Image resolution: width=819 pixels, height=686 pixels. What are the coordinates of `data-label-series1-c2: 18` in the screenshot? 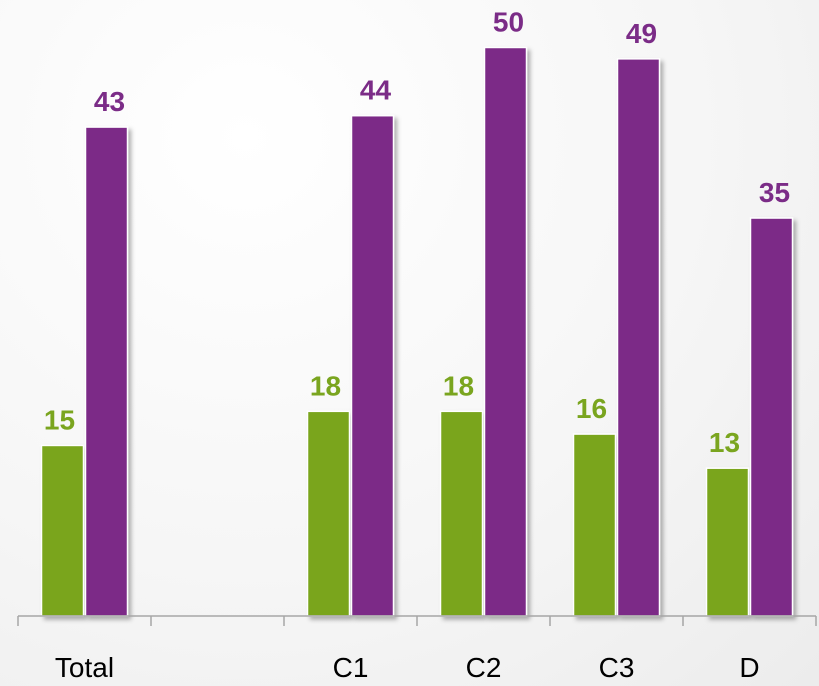 It's located at (458, 385).